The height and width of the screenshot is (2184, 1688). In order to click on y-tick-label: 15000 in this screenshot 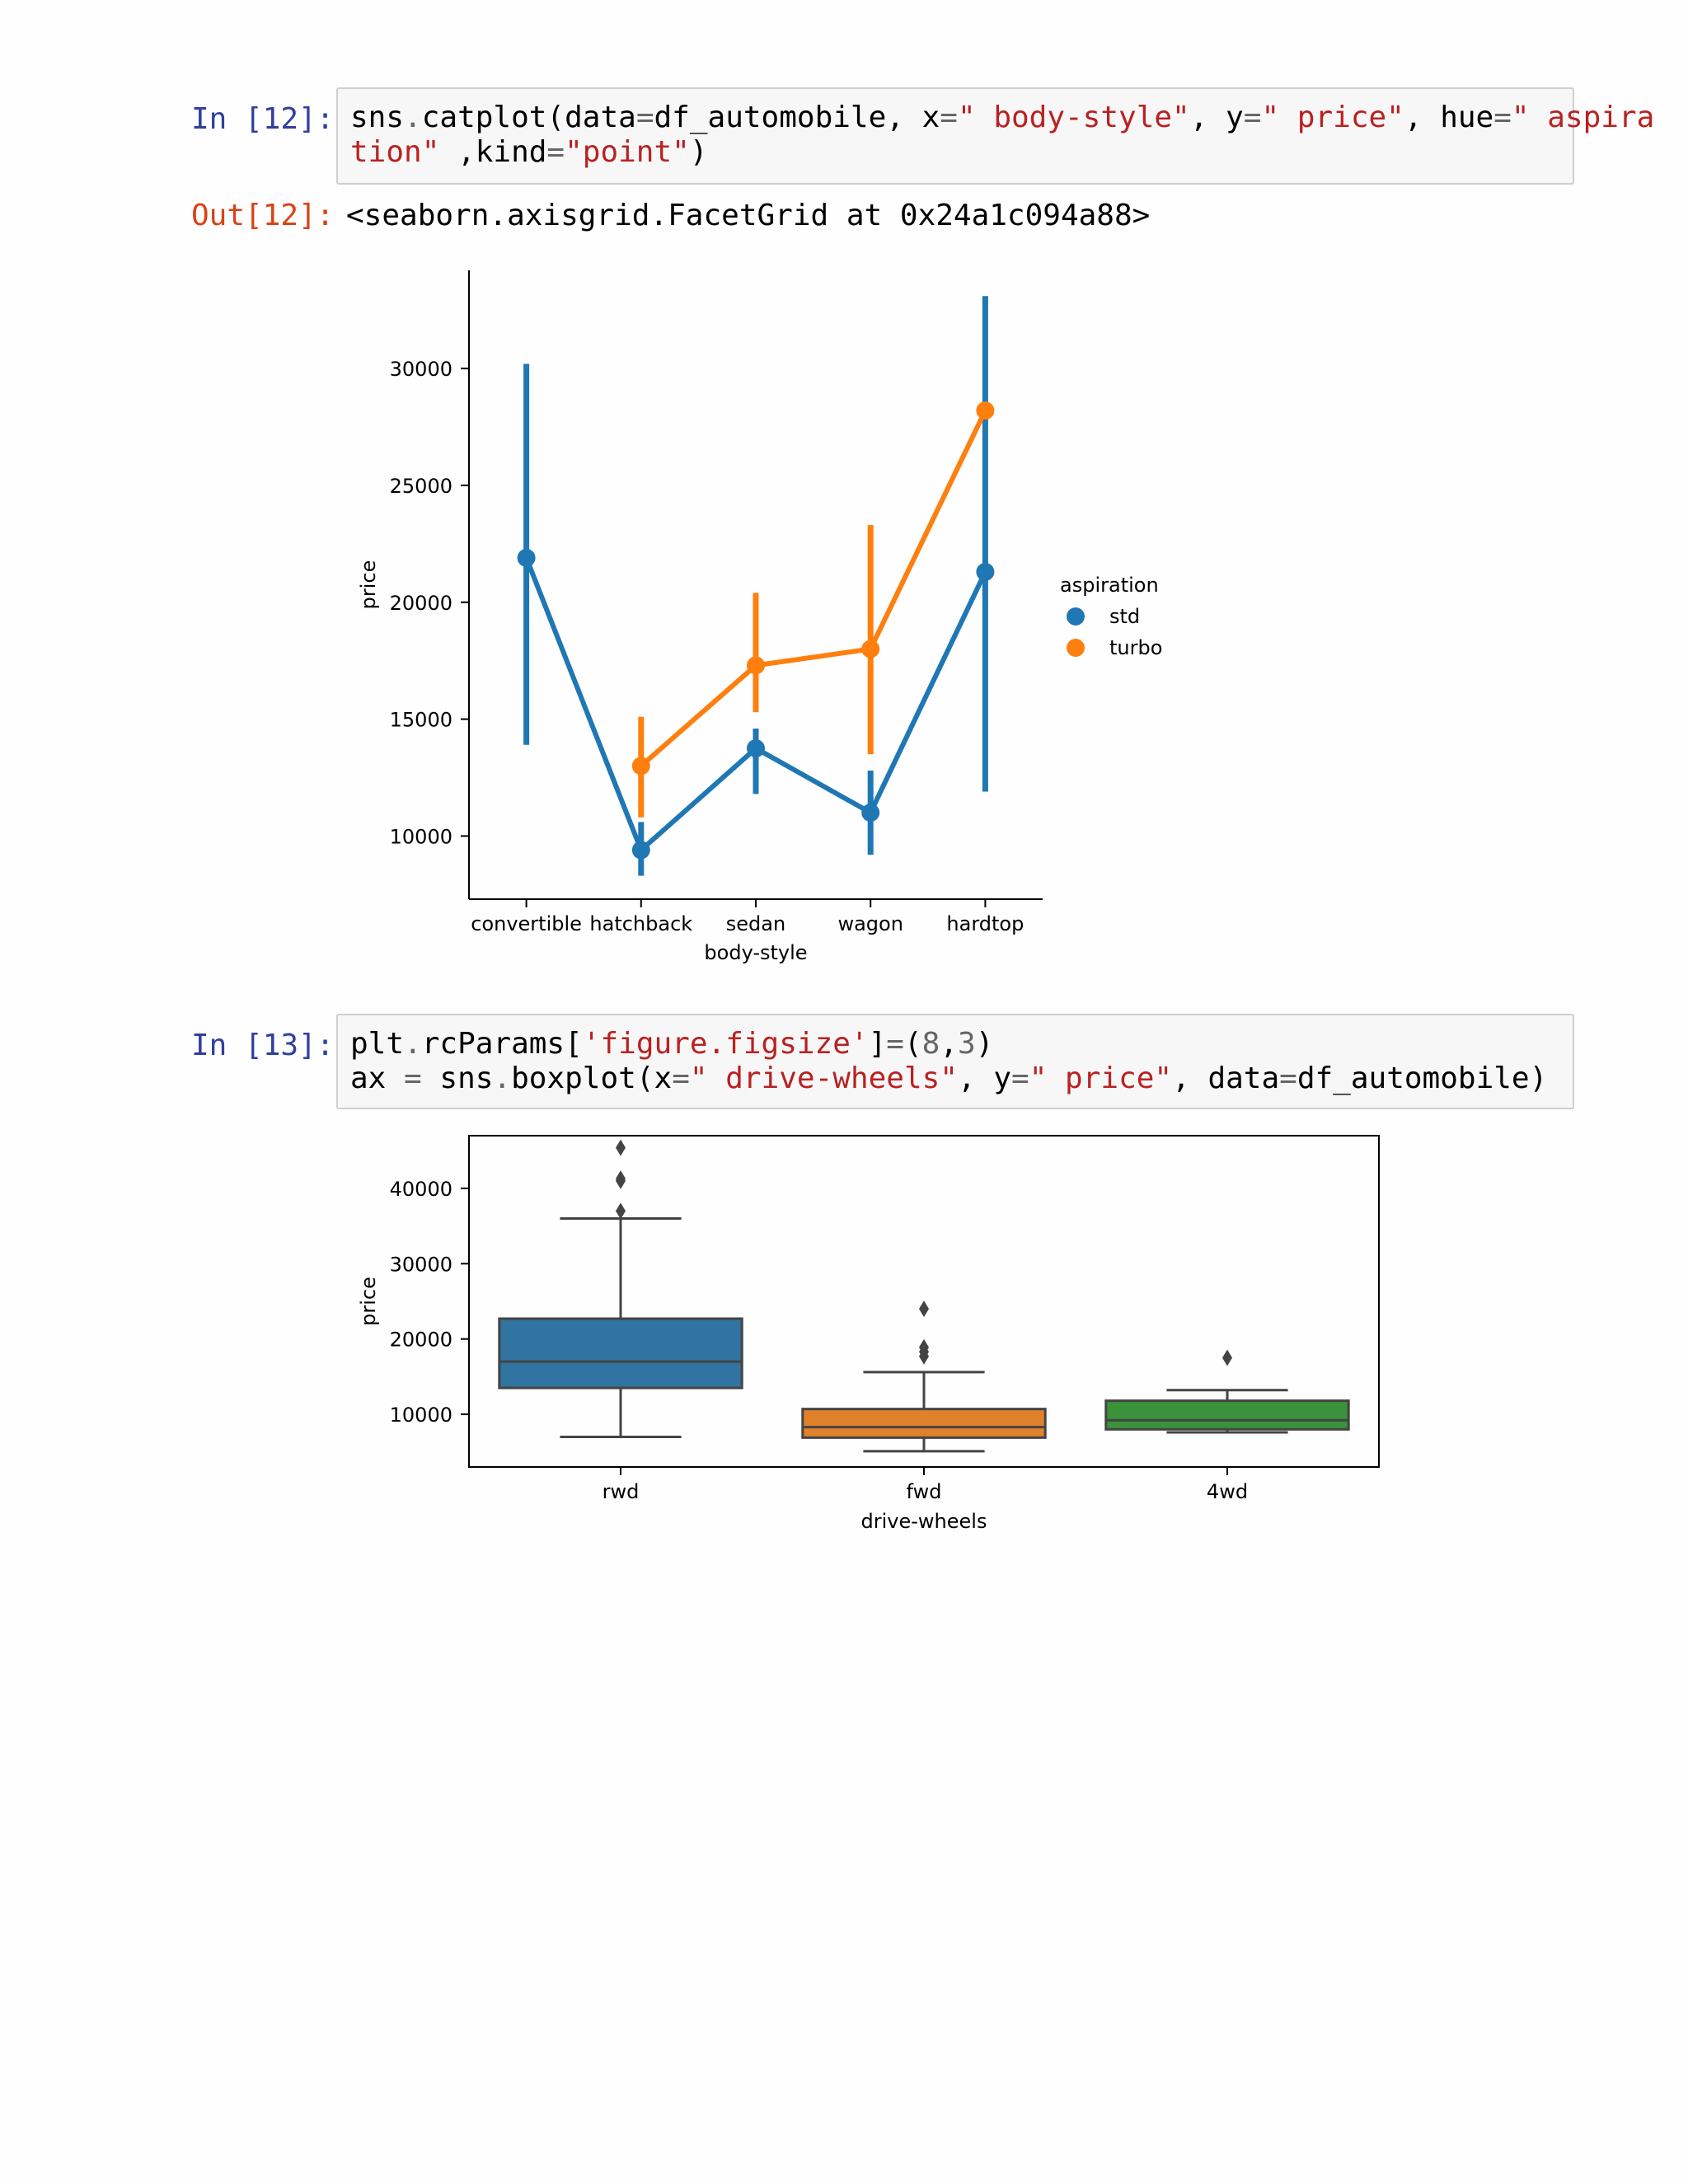, I will do `click(421, 720)`.